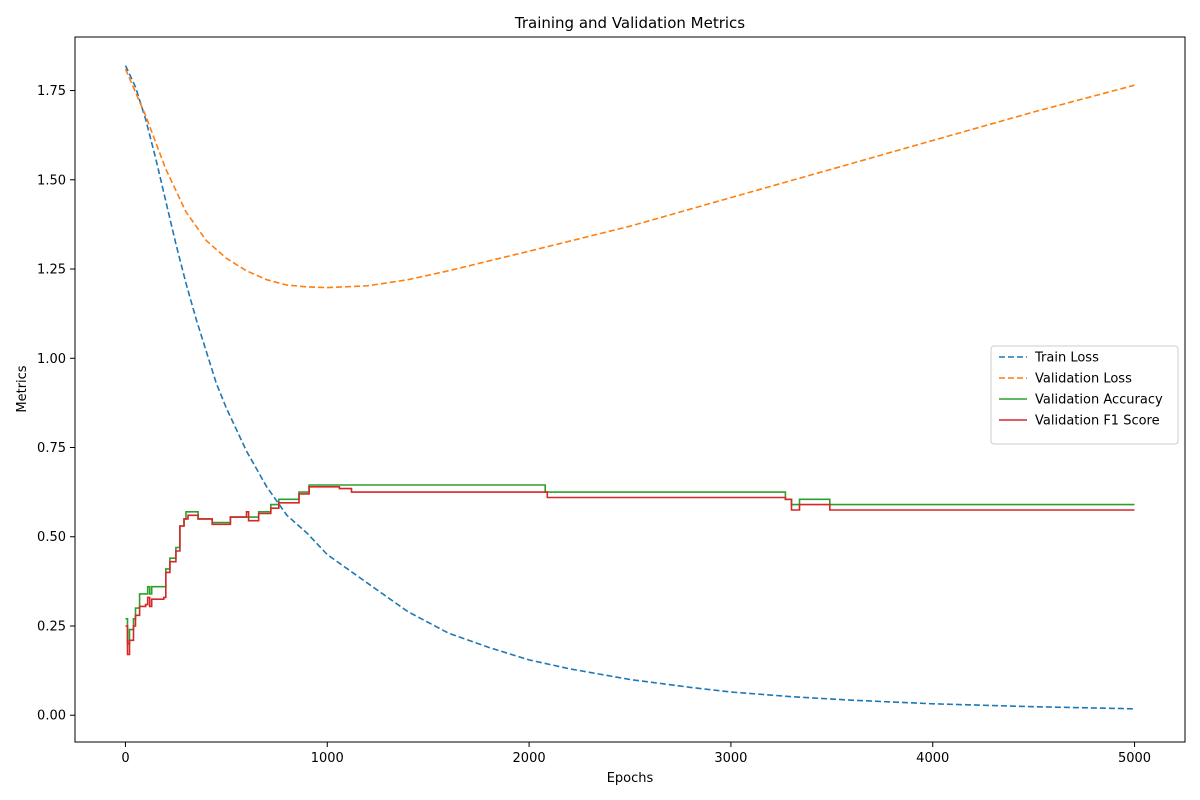 This screenshot has height=800, width=1200. What do you see at coordinates (125, 758) in the screenshot?
I see `x-tick-label: 0` at bounding box center [125, 758].